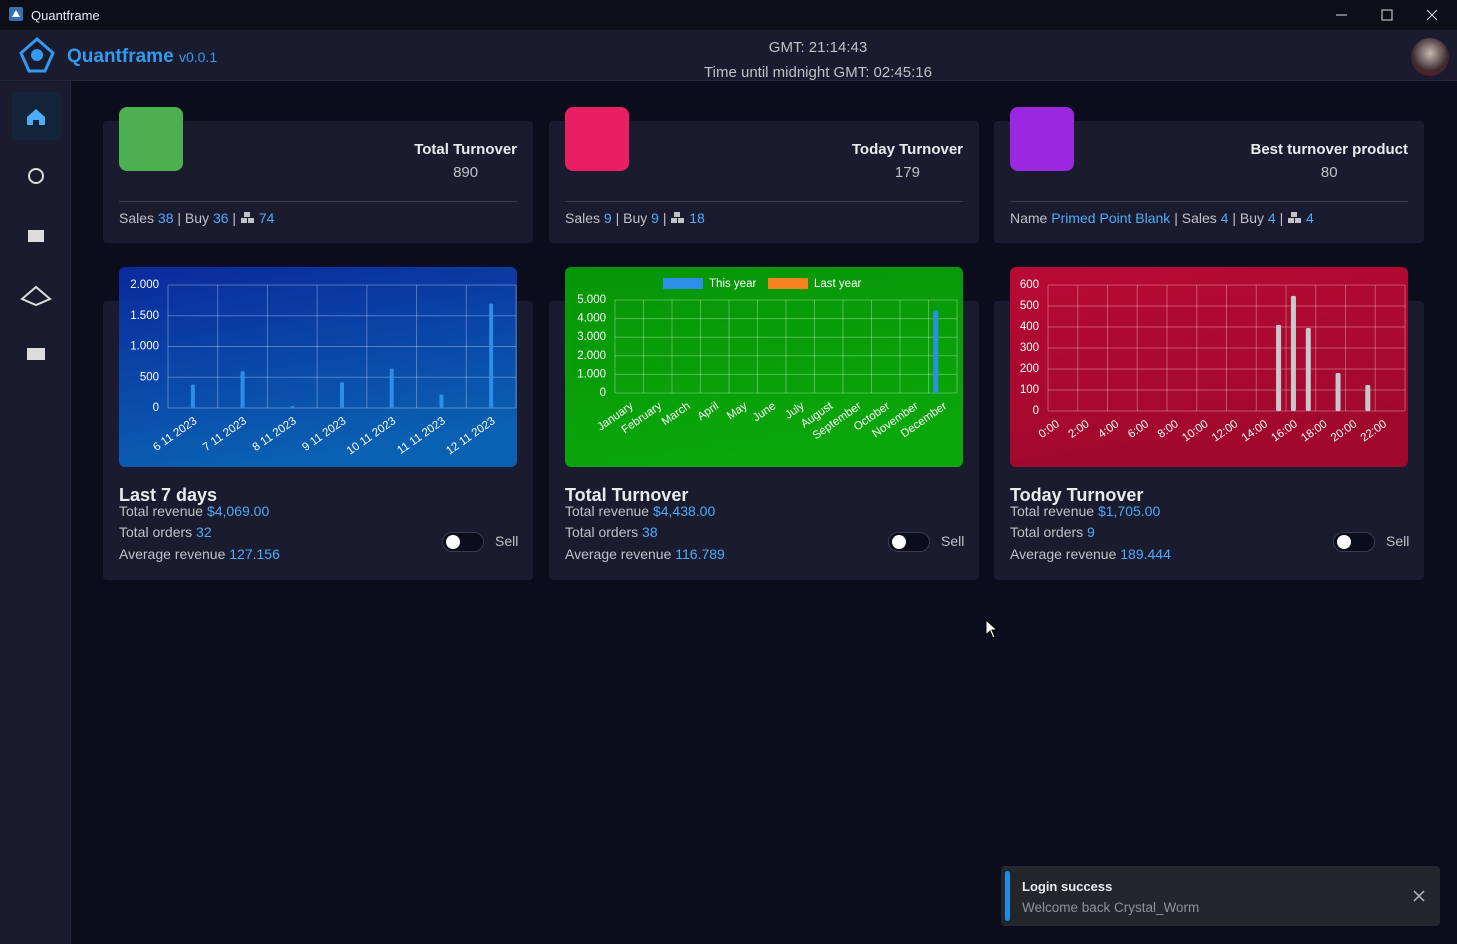 This screenshot has height=944, width=1457. What do you see at coordinates (220, 218) in the screenshot?
I see `buy-value: 36` at bounding box center [220, 218].